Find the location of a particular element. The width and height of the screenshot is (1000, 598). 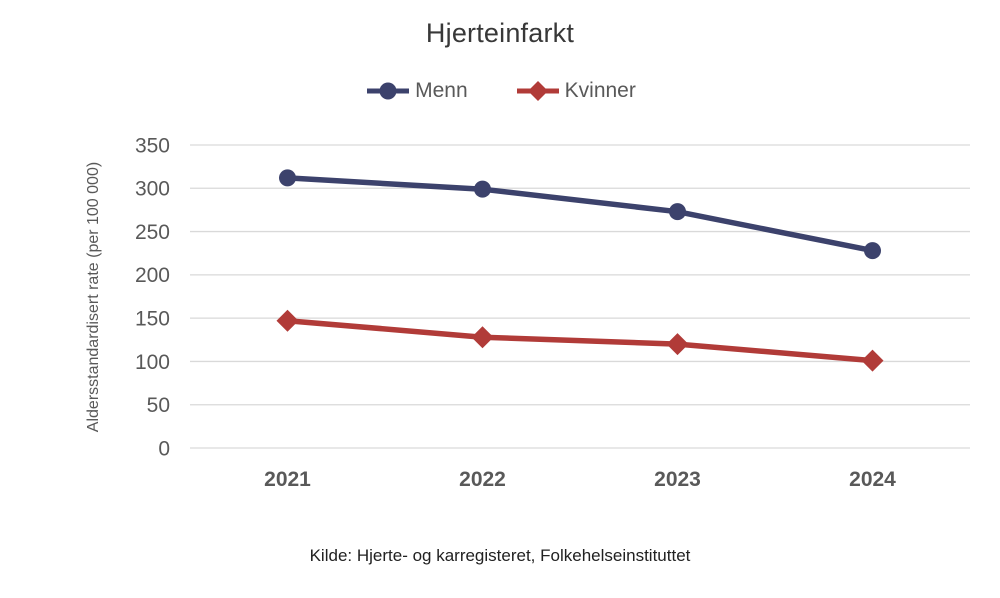

legend: Menn Kvinner is located at coordinates (500, 91).